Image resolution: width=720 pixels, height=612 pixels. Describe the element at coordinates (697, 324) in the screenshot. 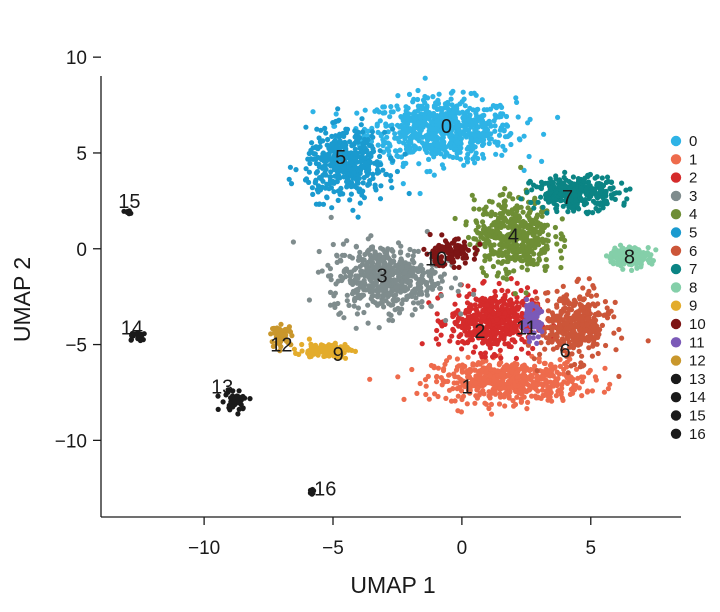

I see `legend-label-10: 10` at that location.